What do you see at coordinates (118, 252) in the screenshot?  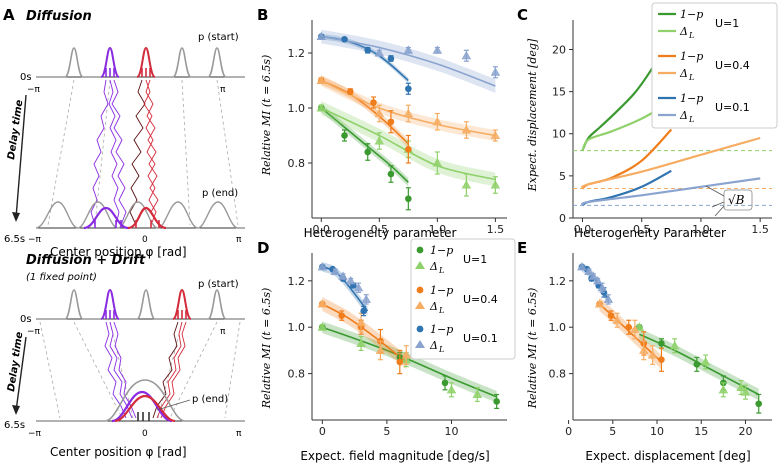 I see `xlabel-top: Center position φ [rad]` at bounding box center [118, 252].